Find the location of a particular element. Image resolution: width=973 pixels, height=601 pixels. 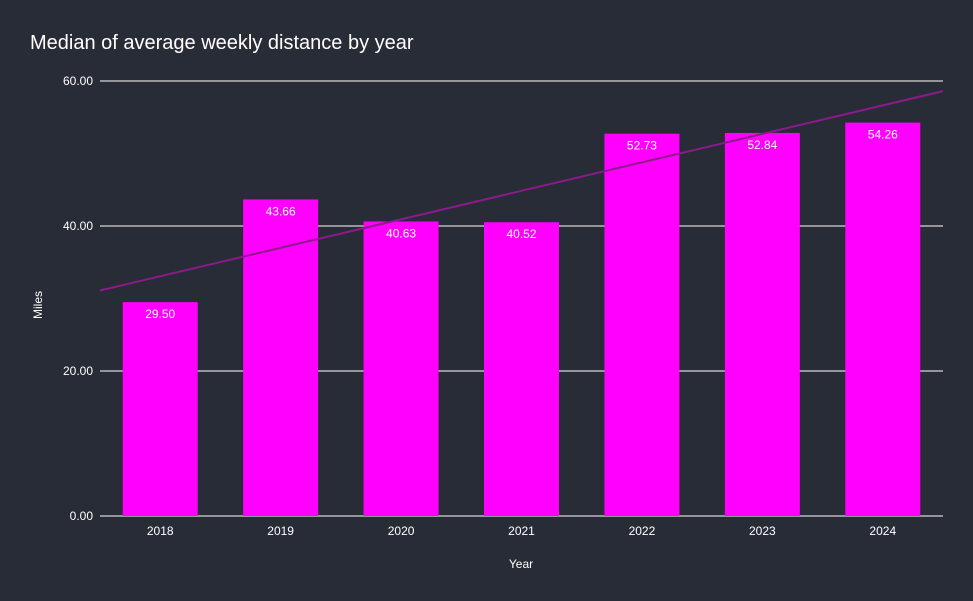

x-tick-label: 2019 is located at coordinates (280, 531).